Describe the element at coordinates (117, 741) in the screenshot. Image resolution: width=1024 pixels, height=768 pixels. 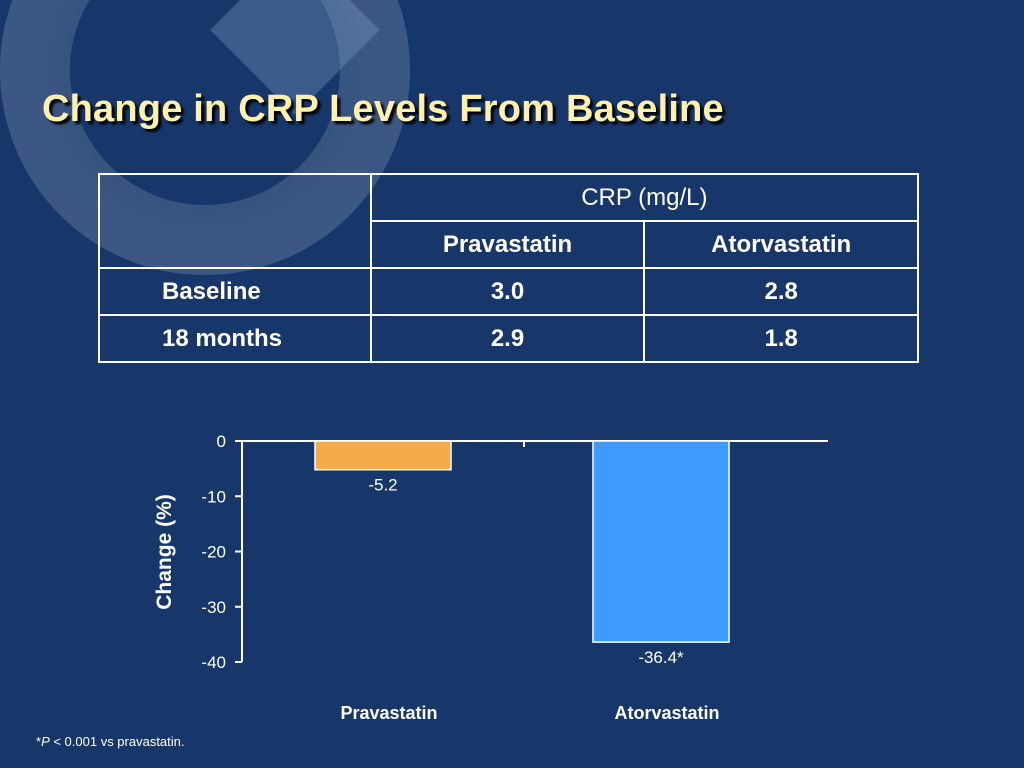
I see `footnote-text: < 0.001 vs pravastatin.` at that location.